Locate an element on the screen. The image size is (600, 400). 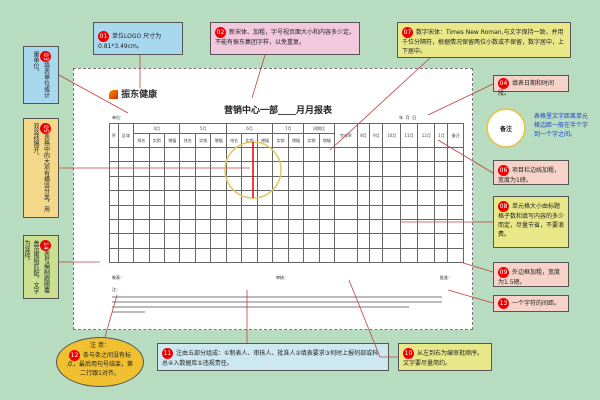
callout-13: 13 一个字符的间距。 is located at coordinates (531, 303).